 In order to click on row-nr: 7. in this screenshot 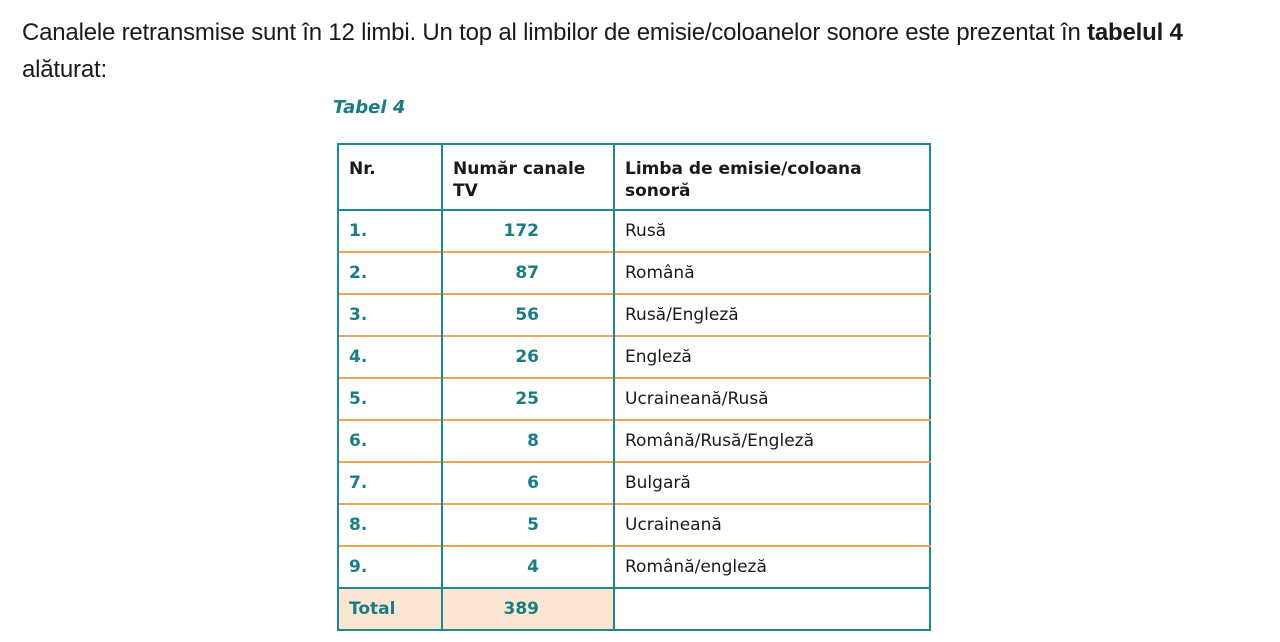, I will do `click(389, 482)`.